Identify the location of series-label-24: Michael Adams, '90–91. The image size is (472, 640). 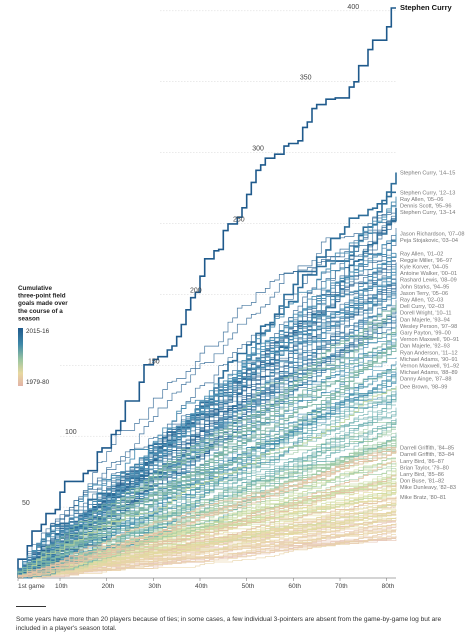
(429, 360).